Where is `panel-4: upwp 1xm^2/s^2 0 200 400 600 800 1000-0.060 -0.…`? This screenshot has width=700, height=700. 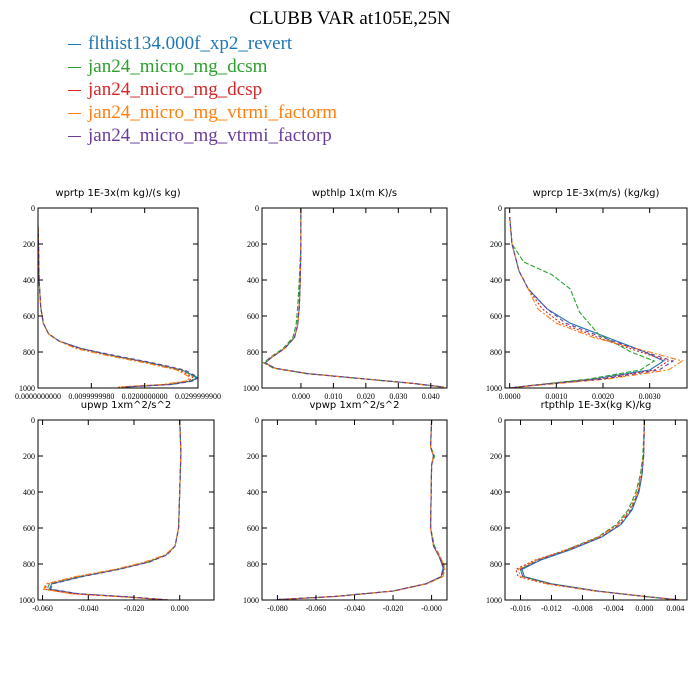
panel-4: upwp 1xm^2/s^2 0 200 400 600 800 1000-0.060 -0.… is located at coordinates (117, 506).